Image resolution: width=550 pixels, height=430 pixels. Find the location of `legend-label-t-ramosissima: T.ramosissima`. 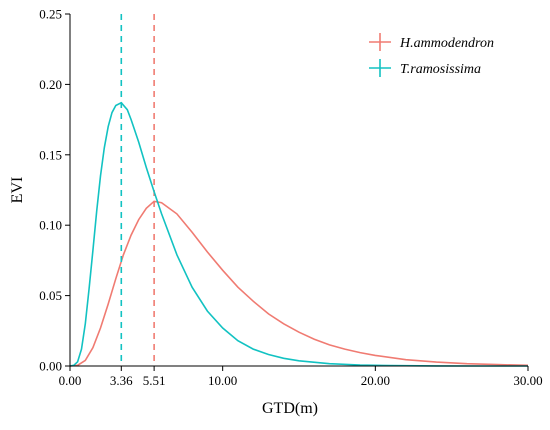

legend-label-t-ramosissima: T.ramosissima is located at coordinates (440, 69).